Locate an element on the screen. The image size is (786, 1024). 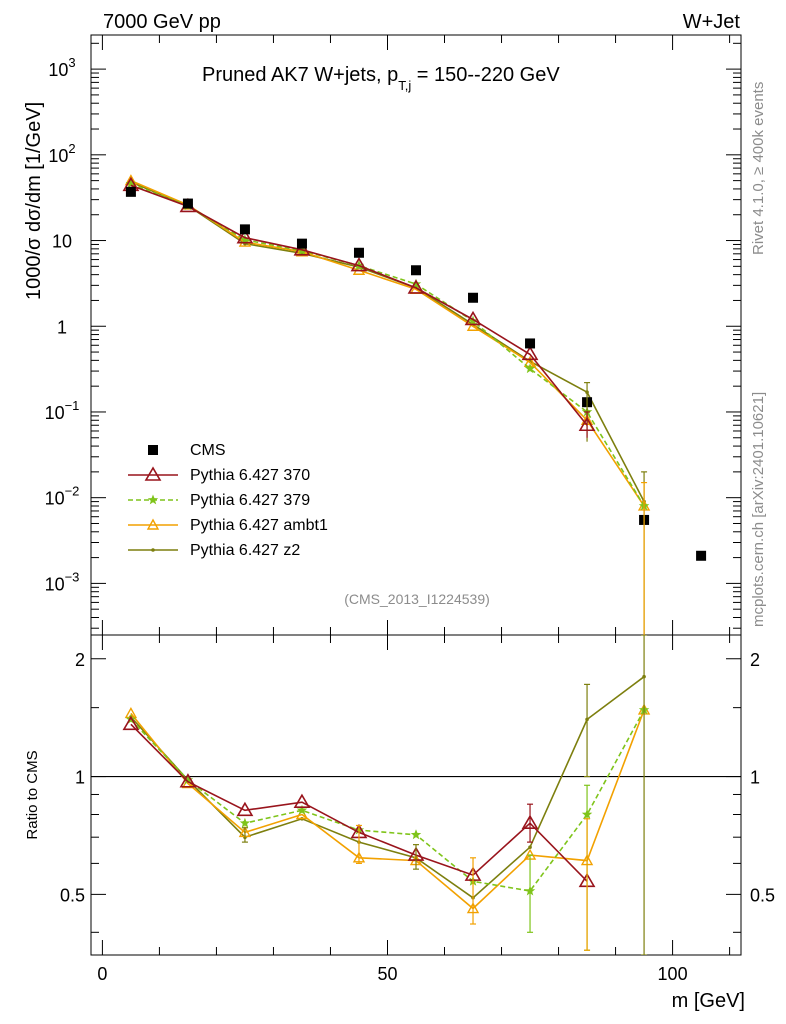
legend-marker-cms is located at coordinates (153, 450).